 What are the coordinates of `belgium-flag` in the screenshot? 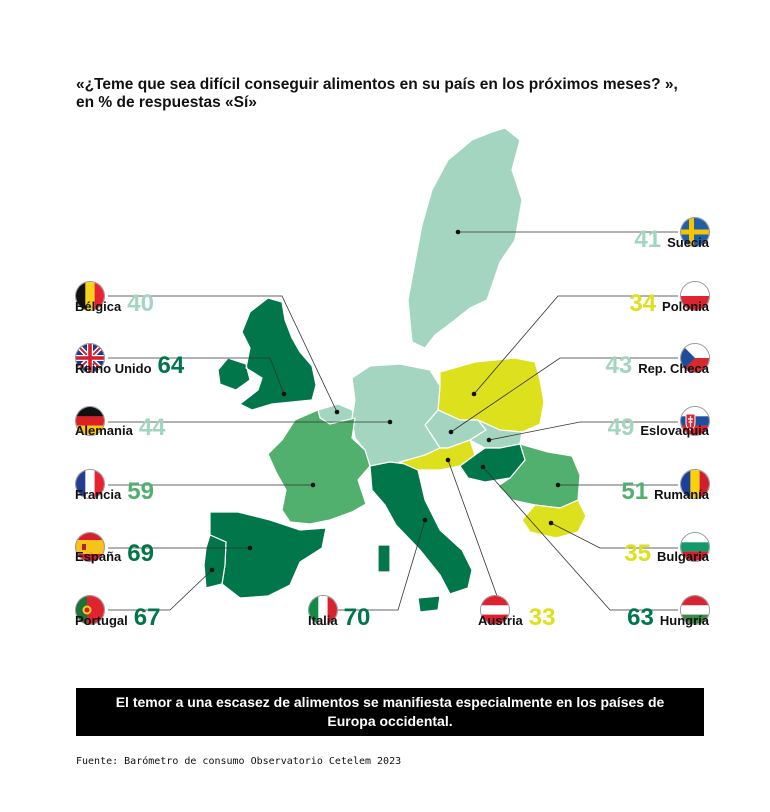 It's located at (90, 296).